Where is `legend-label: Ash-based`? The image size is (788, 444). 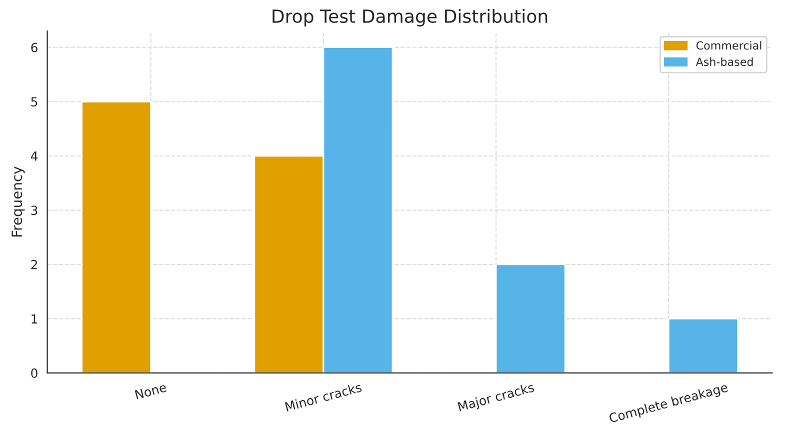 legend-label: Ash-based is located at coordinates (724, 61).